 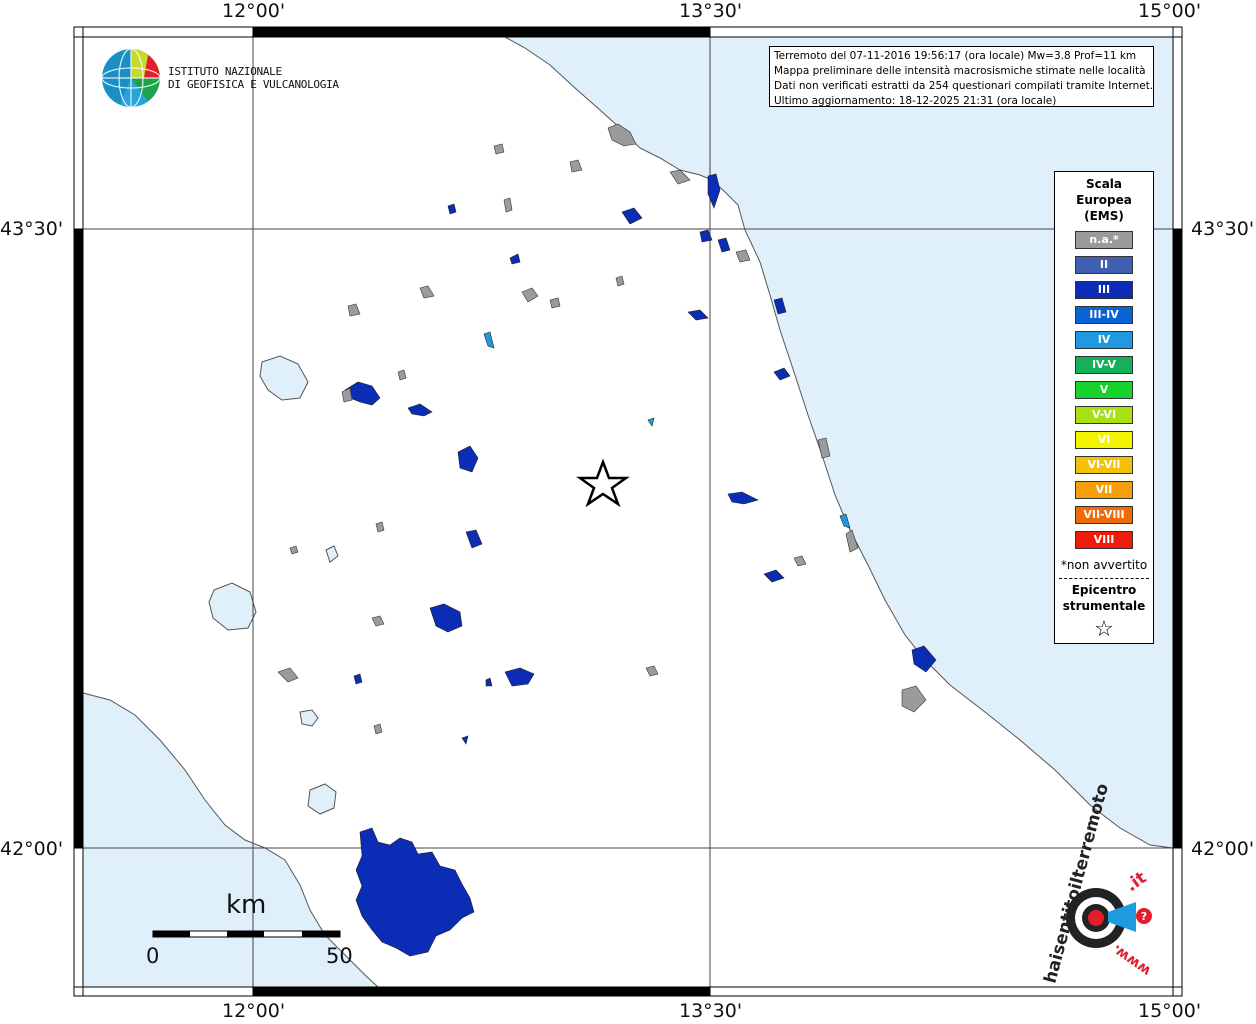 What do you see at coordinates (1104, 240) in the screenshot?
I see `legend-item-0: n.a.*` at bounding box center [1104, 240].